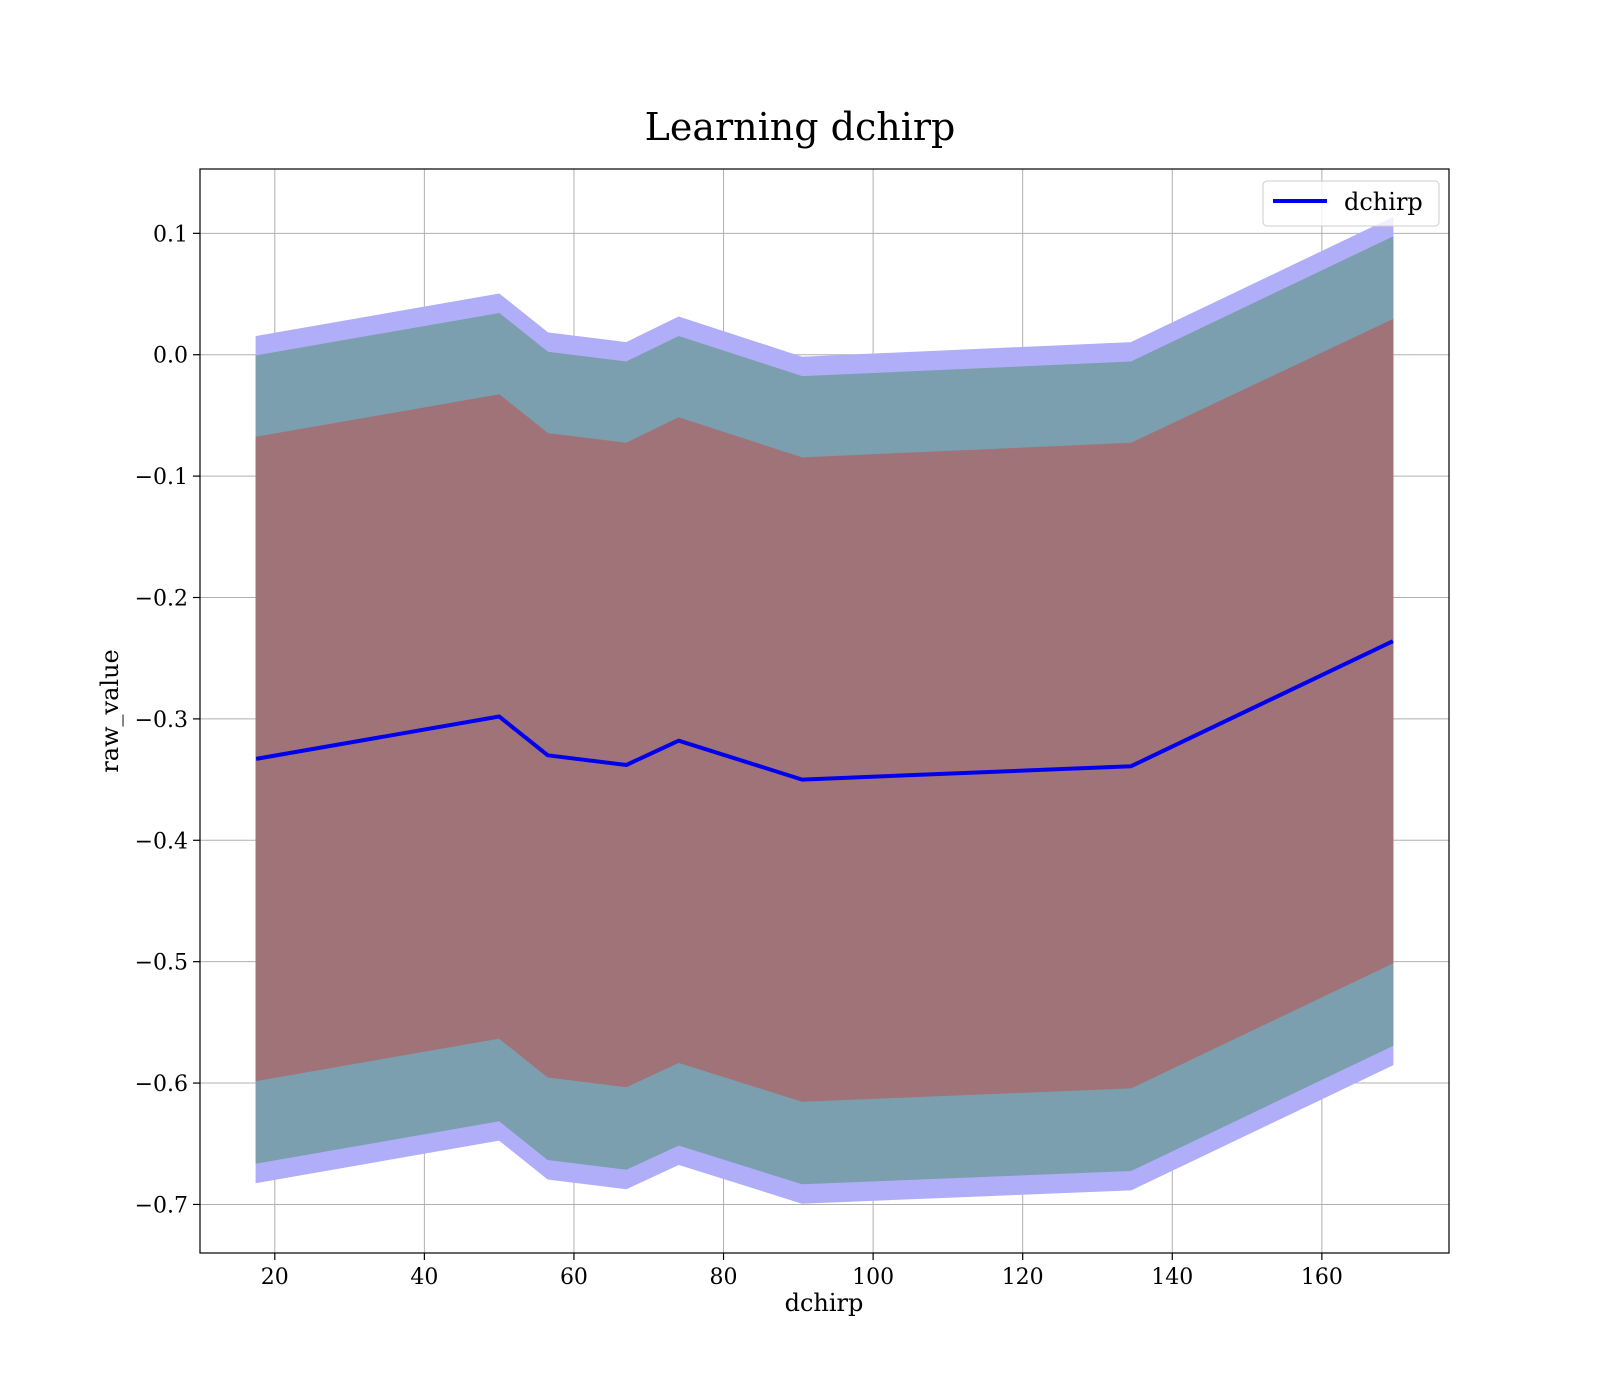 The image size is (1600, 1400). What do you see at coordinates (161, 720) in the screenshot?
I see `y-tick-label: −0.3` at bounding box center [161, 720].